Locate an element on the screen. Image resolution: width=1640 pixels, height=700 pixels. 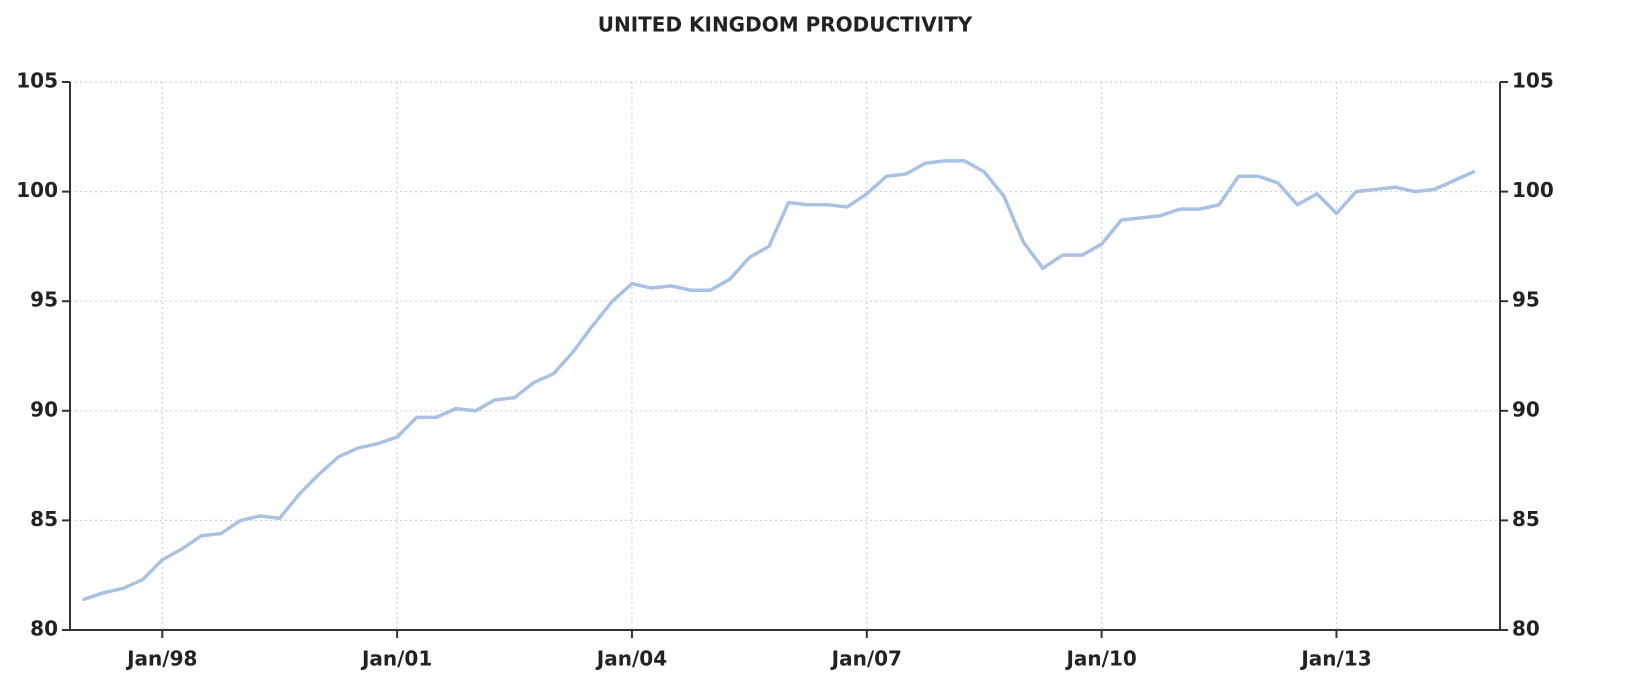
y-tick-label: 90 is located at coordinates (44, 409).